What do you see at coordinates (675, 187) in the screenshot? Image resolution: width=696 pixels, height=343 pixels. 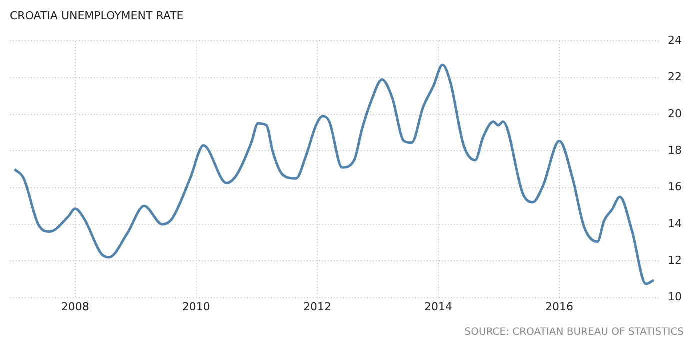 I see `y-tick-label: 16` at bounding box center [675, 187].